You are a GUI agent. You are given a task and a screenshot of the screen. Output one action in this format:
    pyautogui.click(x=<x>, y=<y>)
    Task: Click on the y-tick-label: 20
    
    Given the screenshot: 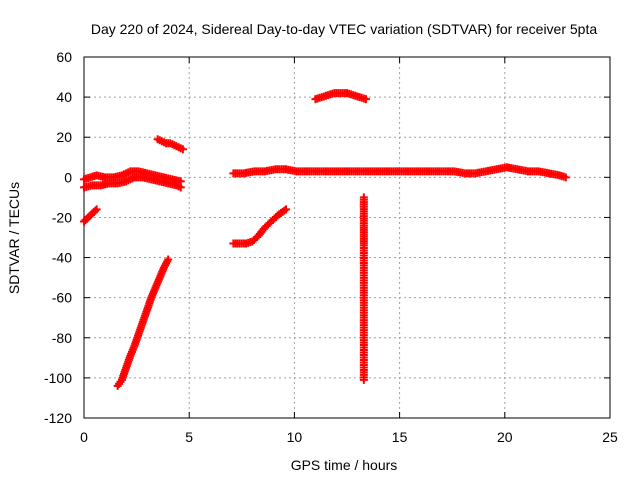 What is the action you would take?
    pyautogui.click(x=64, y=137)
    